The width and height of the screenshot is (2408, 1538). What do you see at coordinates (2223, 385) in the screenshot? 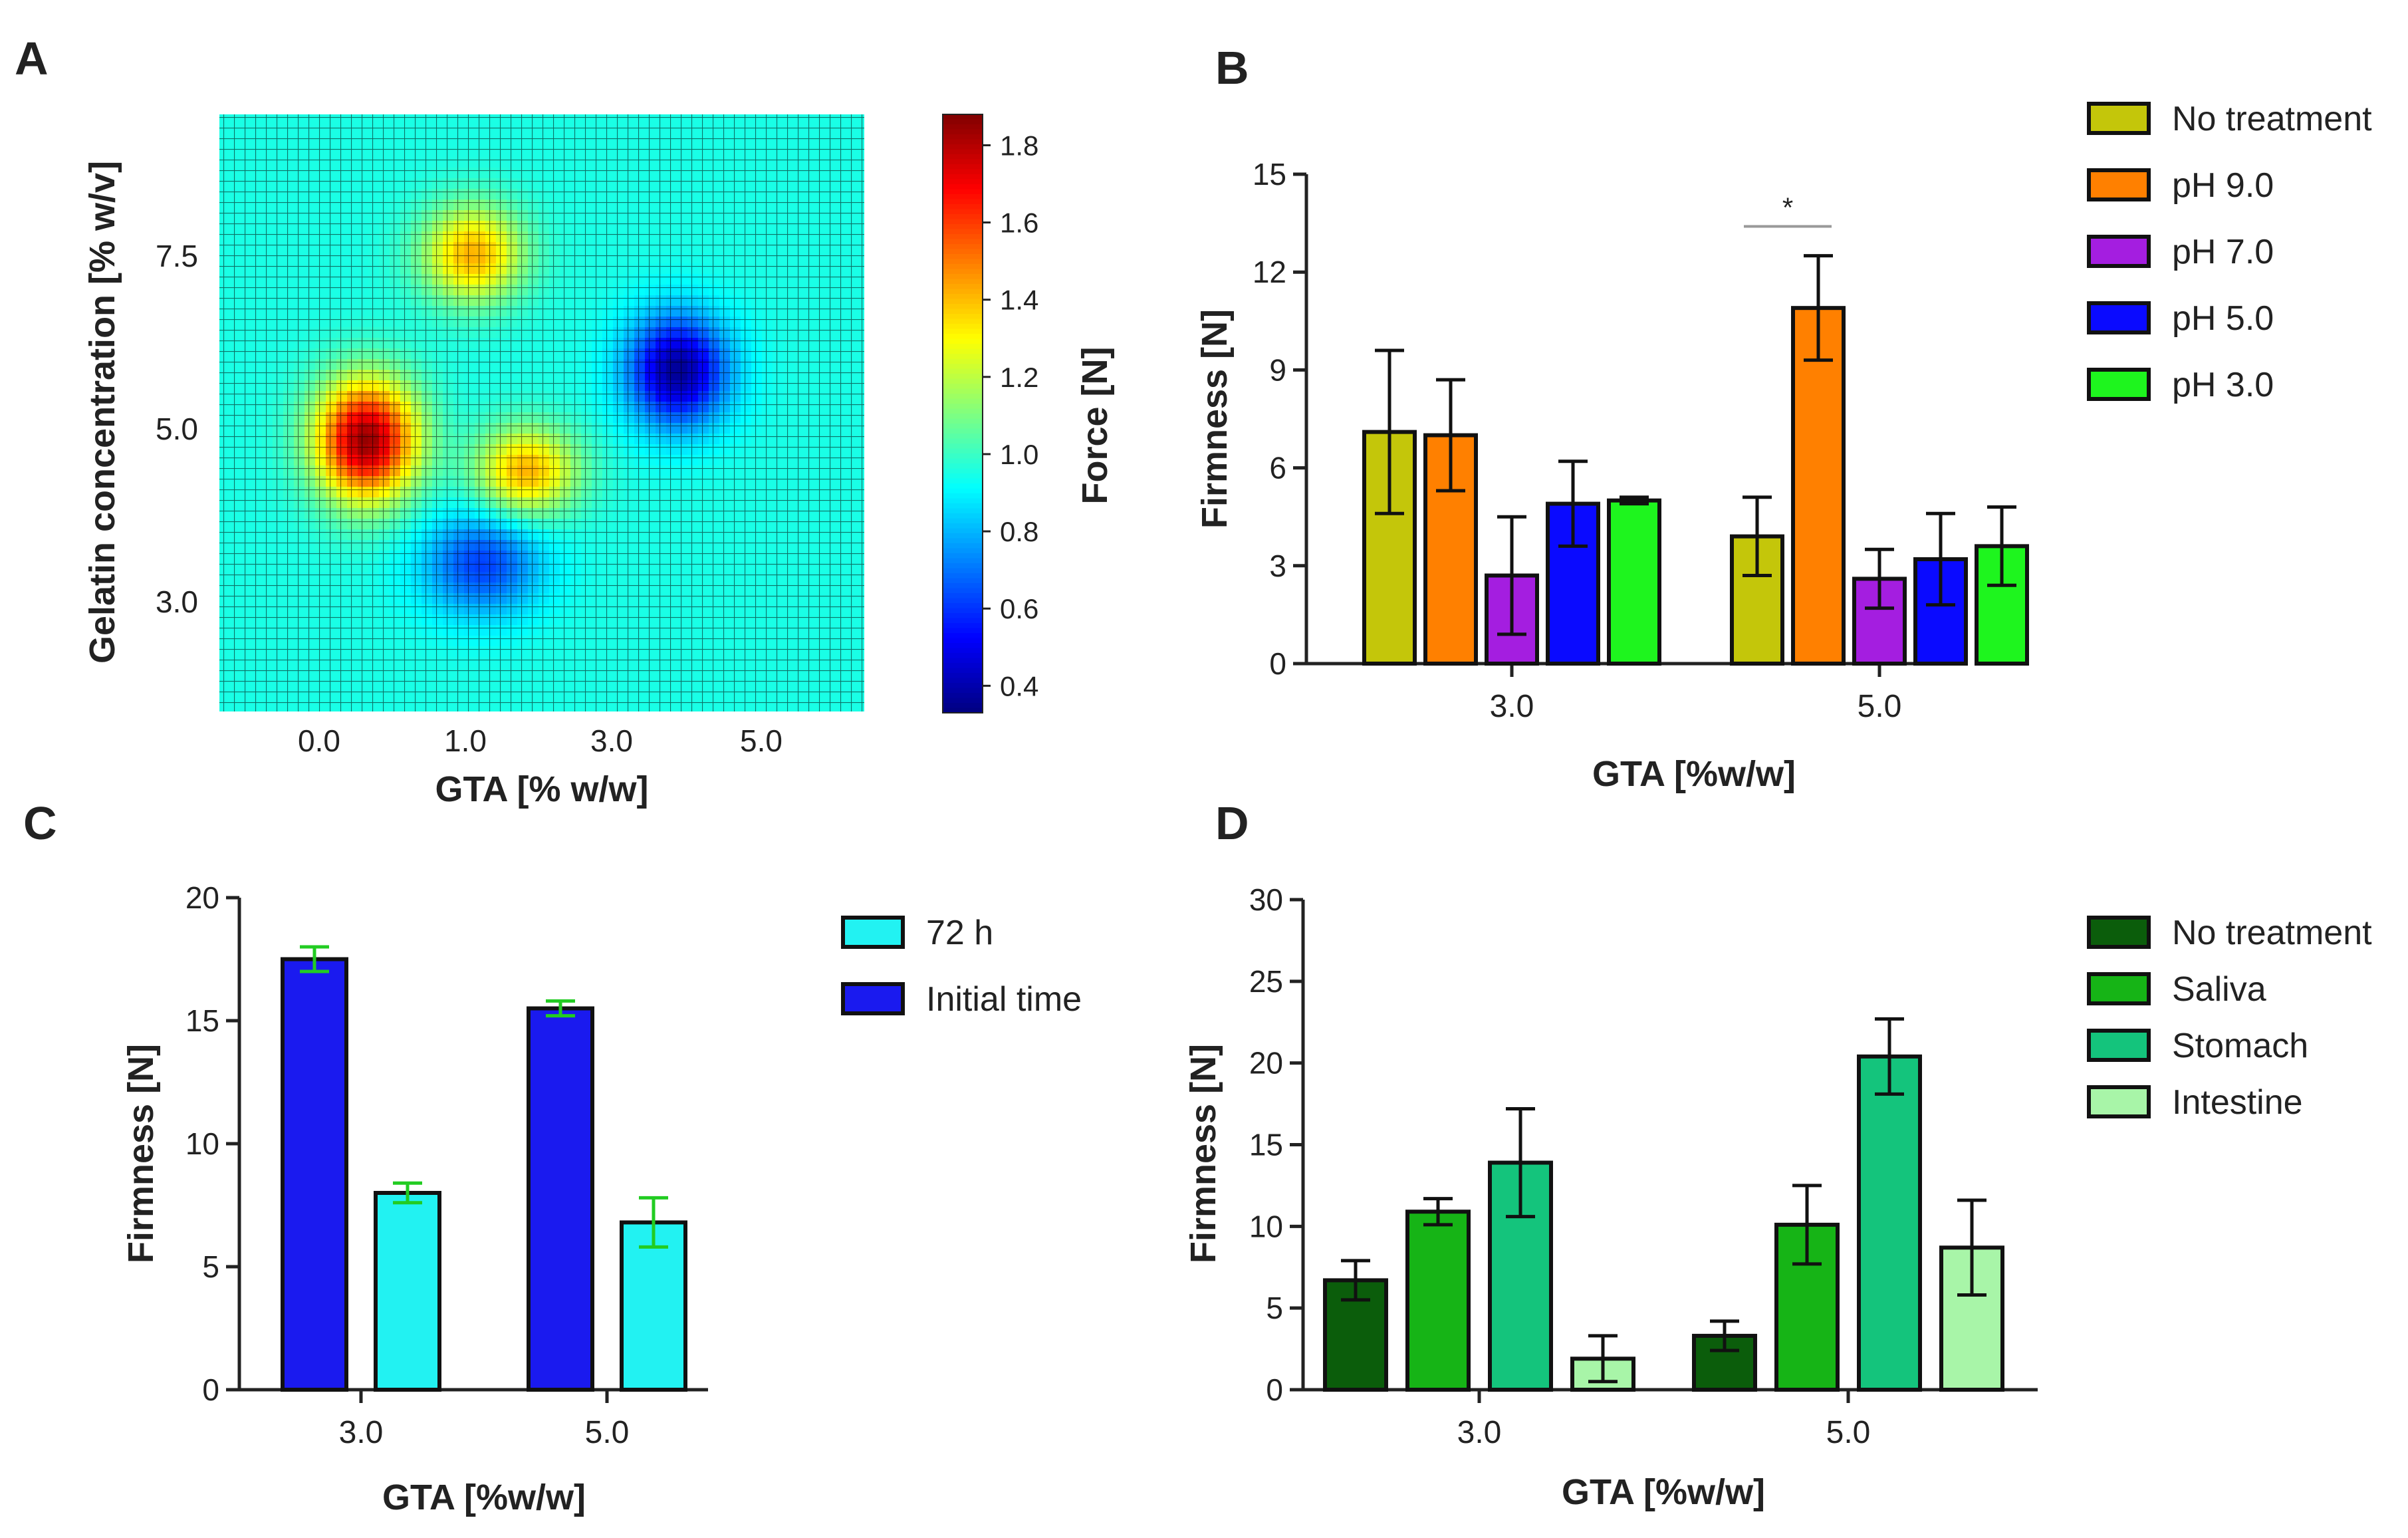
I see `b-legend-label: pH 3.0` at bounding box center [2223, 385].